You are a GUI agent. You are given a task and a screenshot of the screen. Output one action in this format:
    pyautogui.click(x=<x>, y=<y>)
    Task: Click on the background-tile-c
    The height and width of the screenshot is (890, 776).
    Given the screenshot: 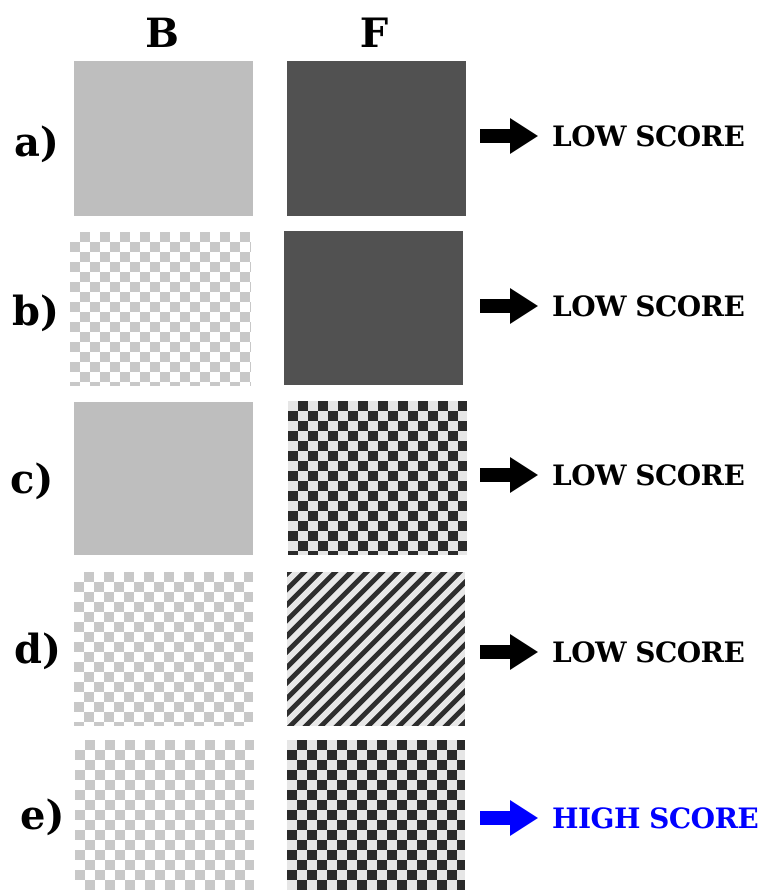 What is the action you would take?
    pyautogui.click(x=163, y=478)
    